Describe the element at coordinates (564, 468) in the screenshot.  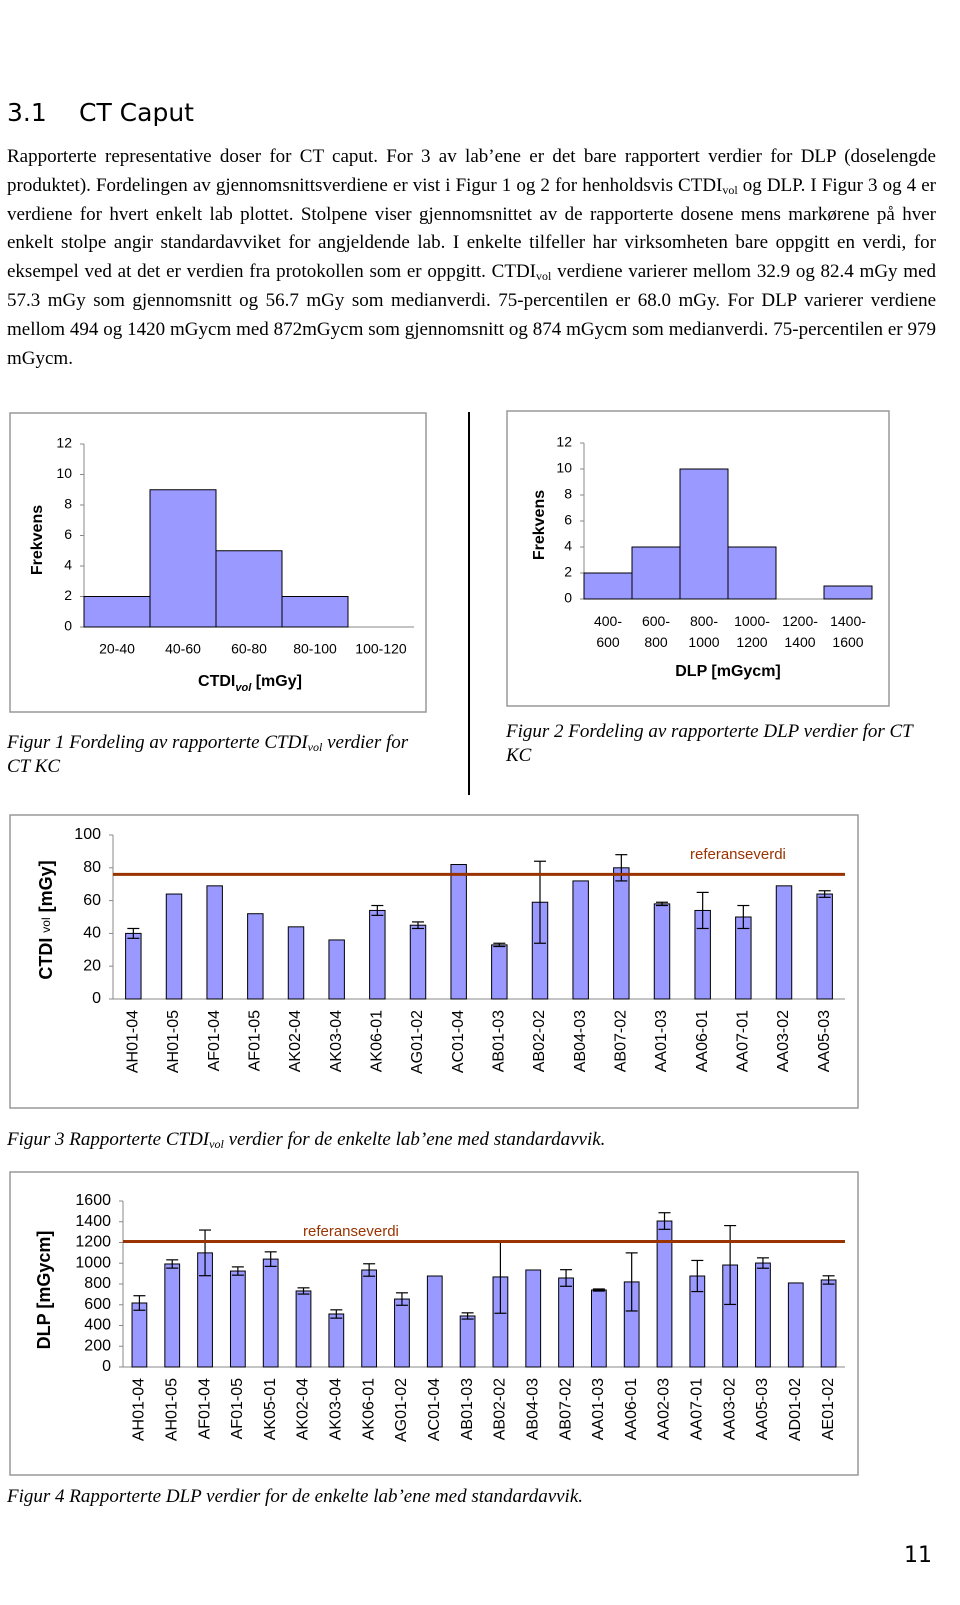
I see `y-tick-label: 10` at that location.